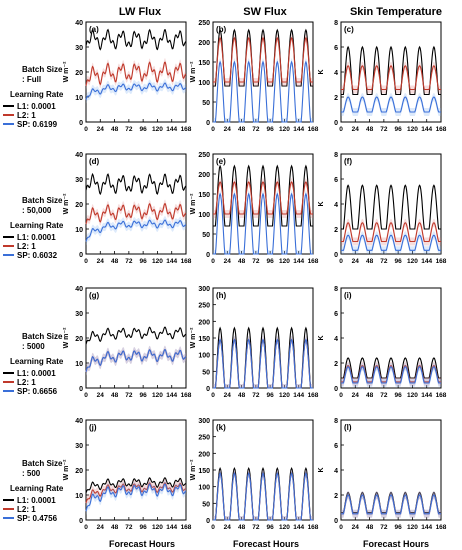  Describe the element at coordinates (94, 161) in the screenshot. I see `panel-label: (d)` at that location.